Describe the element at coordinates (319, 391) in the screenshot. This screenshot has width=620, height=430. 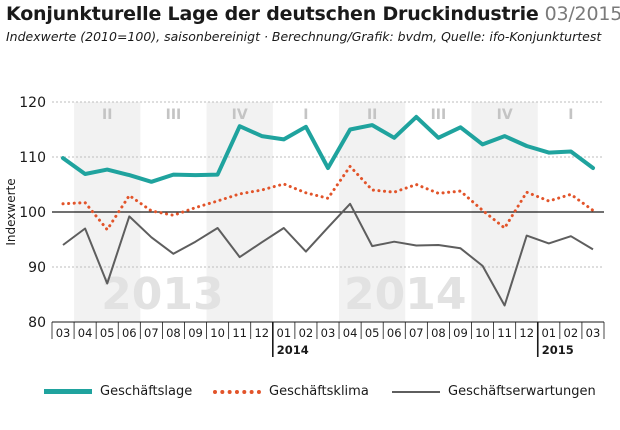
I see `legend-label-geschaeftsklima: Geschäftsklima` at that location.